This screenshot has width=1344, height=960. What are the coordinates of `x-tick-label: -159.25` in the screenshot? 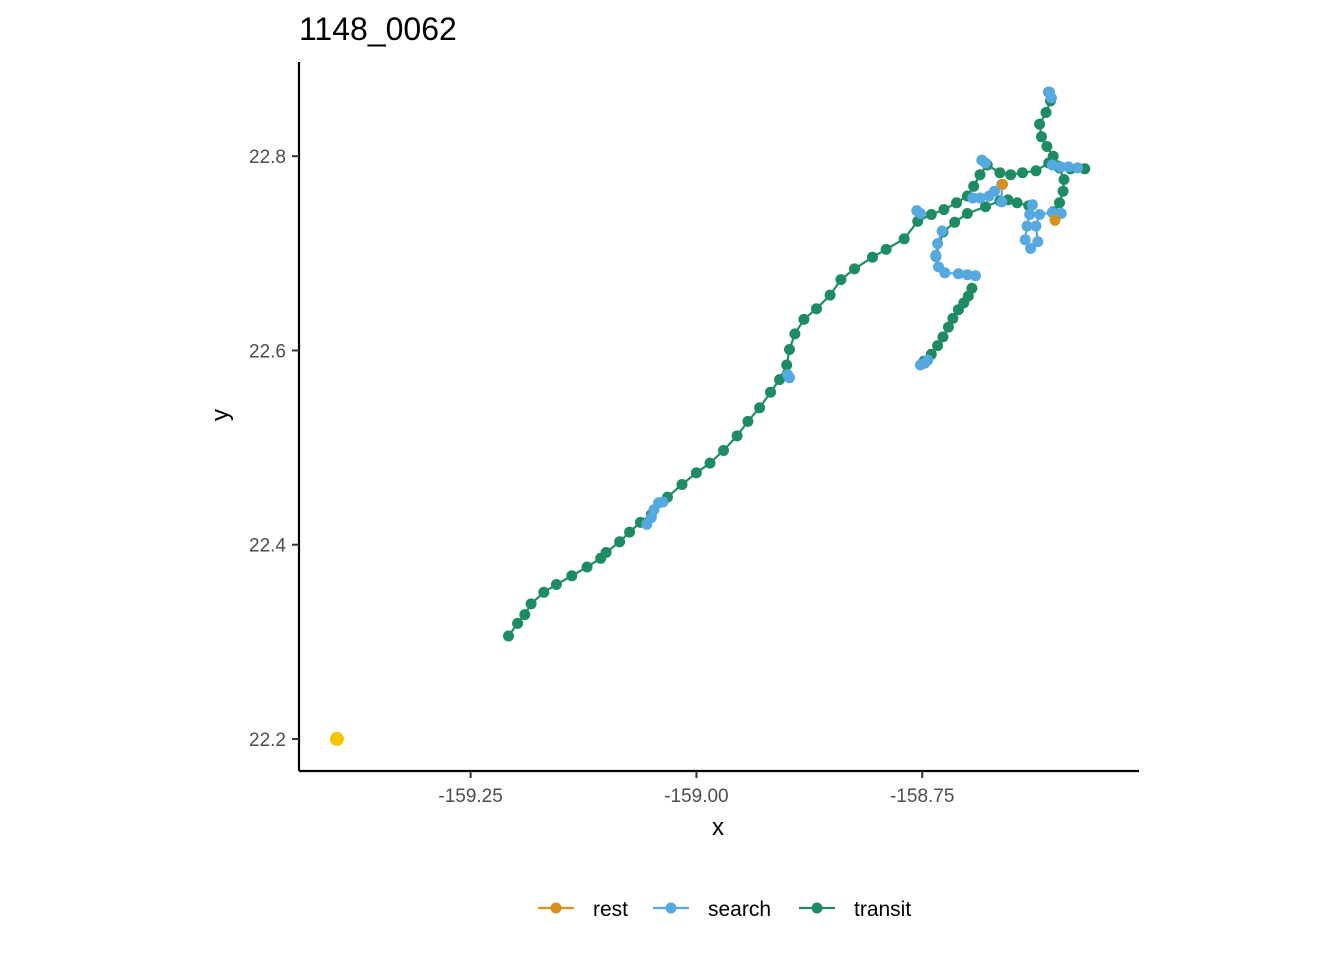 It's located at (470, 796).